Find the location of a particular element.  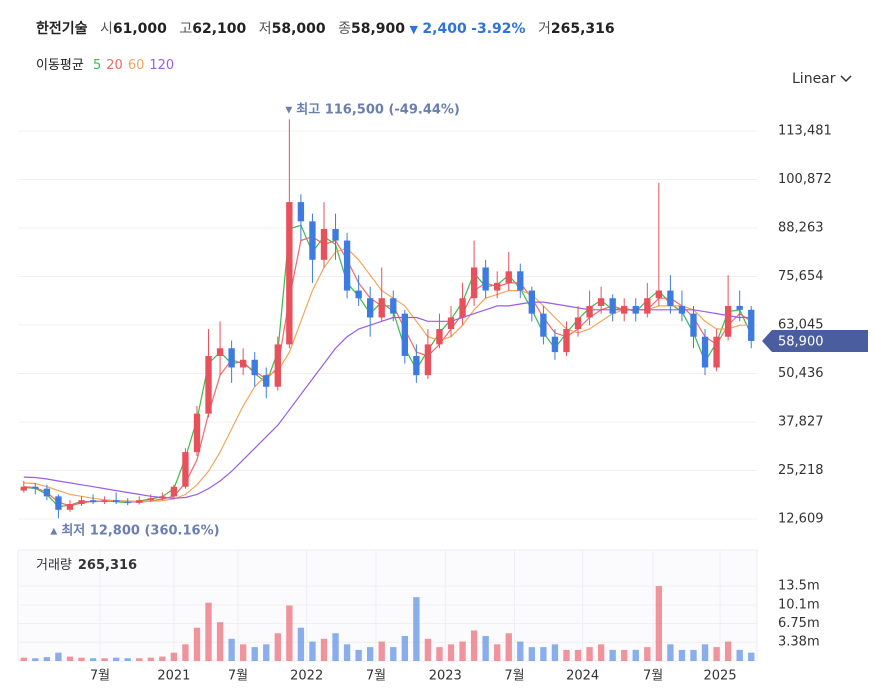

label: 시 is located at coordinates (106, 29).